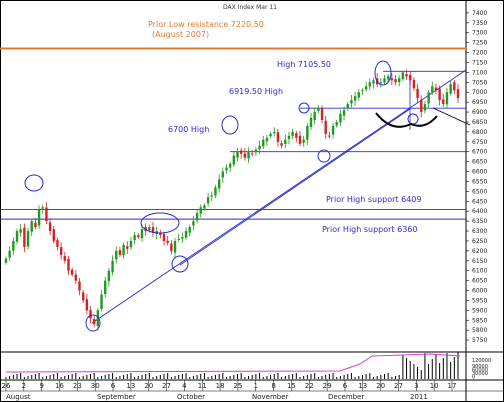 This screenshot has width=504, height=402. Describe the element at coordinates (273, 386) in the screenshot. I see `x-tick-label: 8` at that location.